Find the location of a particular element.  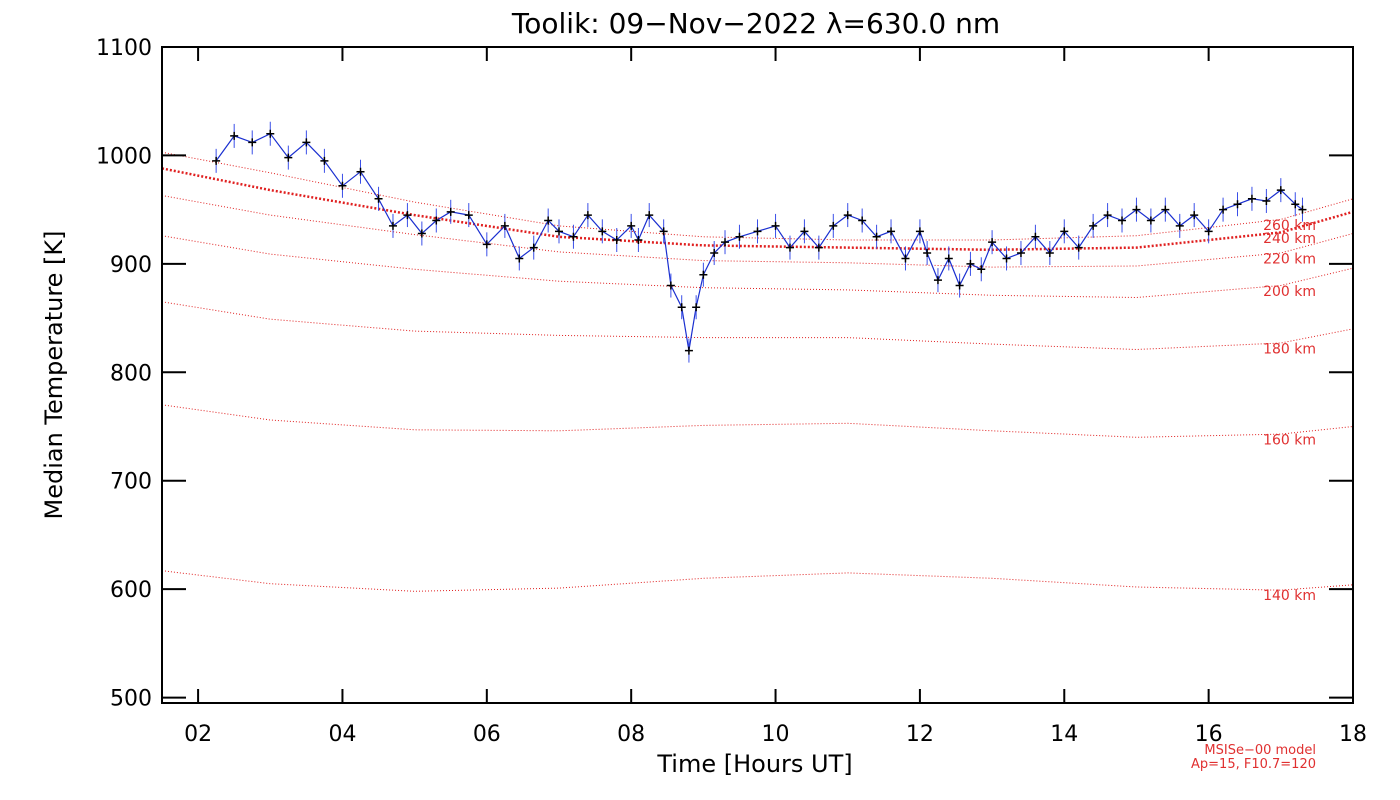

x-tick-label: 02 is located at coordinates (198, 734).